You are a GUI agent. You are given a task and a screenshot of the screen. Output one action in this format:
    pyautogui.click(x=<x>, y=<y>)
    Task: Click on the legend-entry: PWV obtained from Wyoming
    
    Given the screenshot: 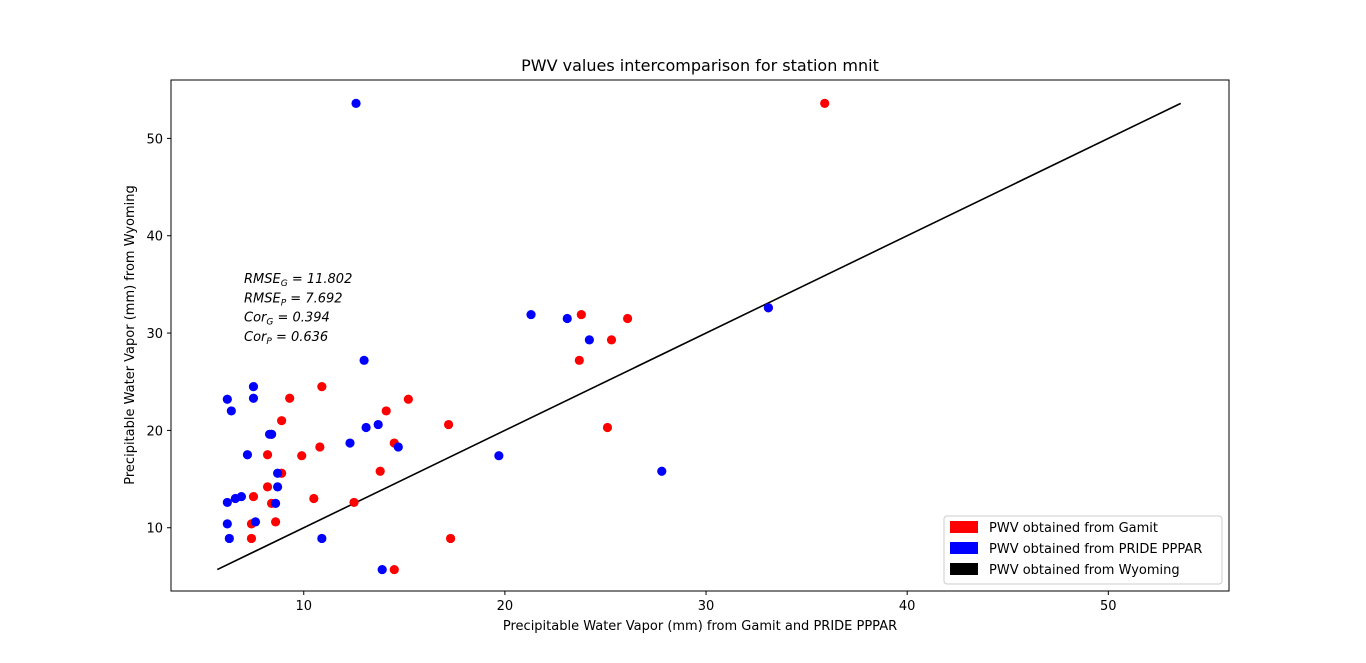 What is the action you would take?
    pyautogui.click(x=1084, y=570)
    